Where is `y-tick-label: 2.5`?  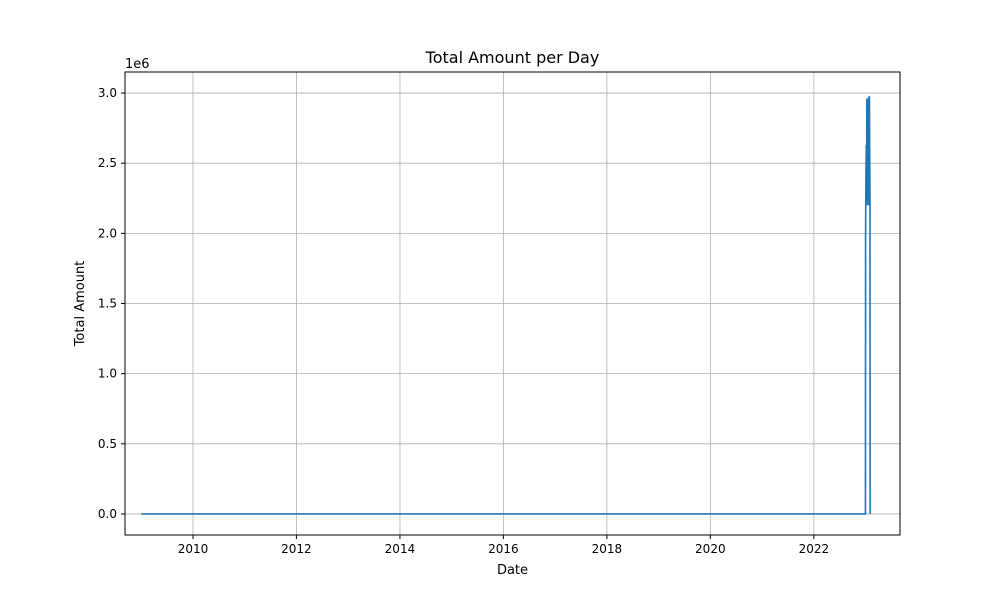
y-tick-label: 2.5 is located at coordinates (107, 163).